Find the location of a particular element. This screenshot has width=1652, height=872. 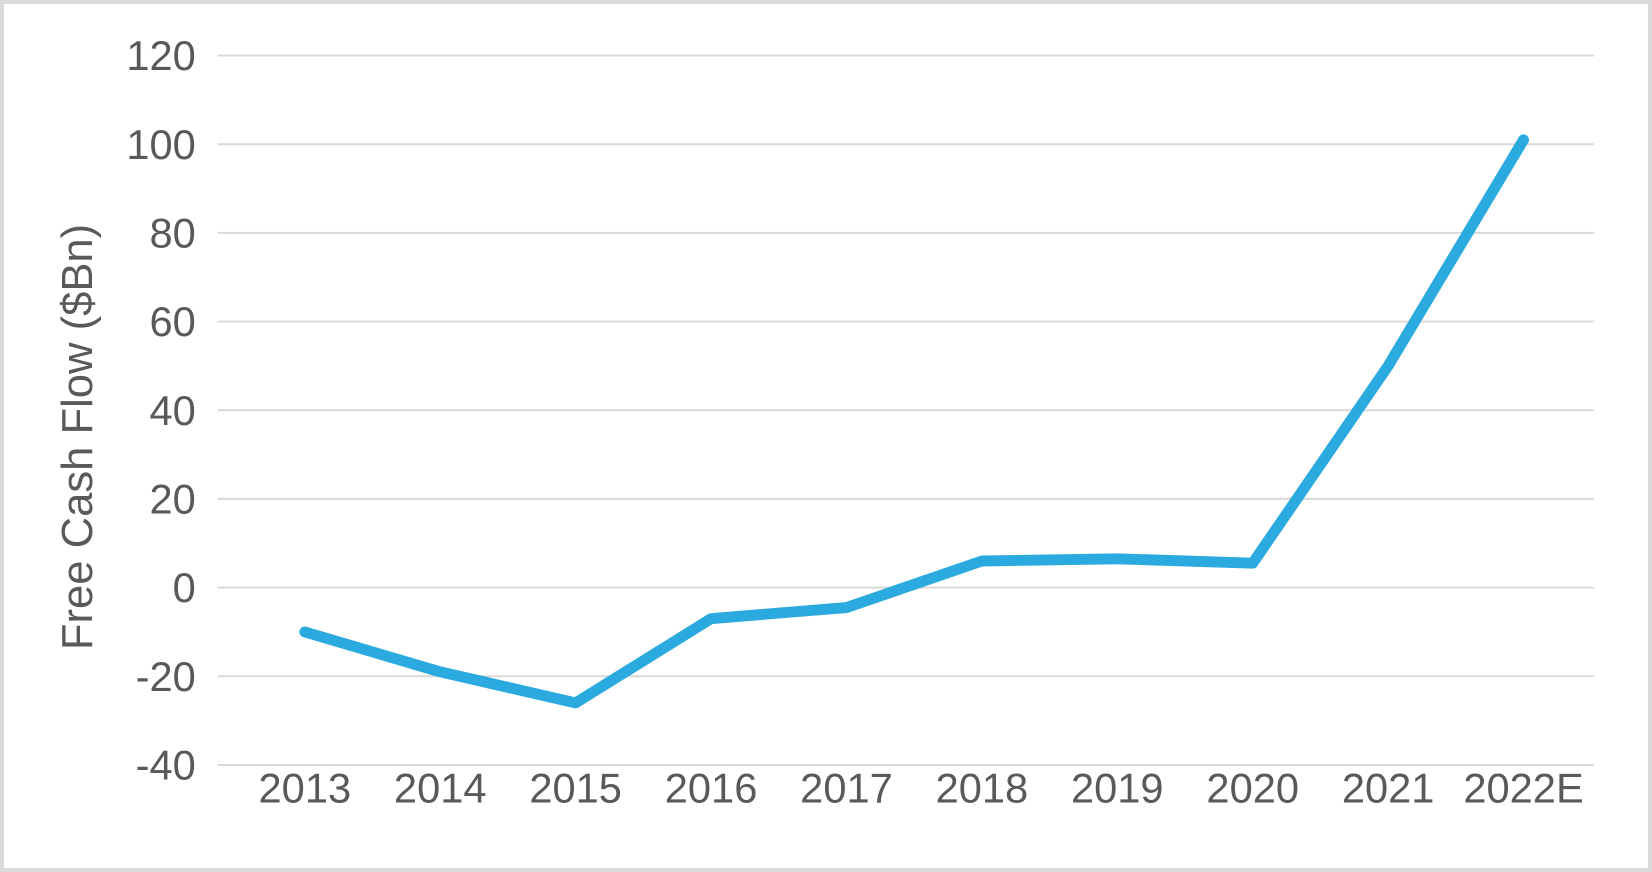

y-tick-label-0: 0 is located at coordinates (184, 587).